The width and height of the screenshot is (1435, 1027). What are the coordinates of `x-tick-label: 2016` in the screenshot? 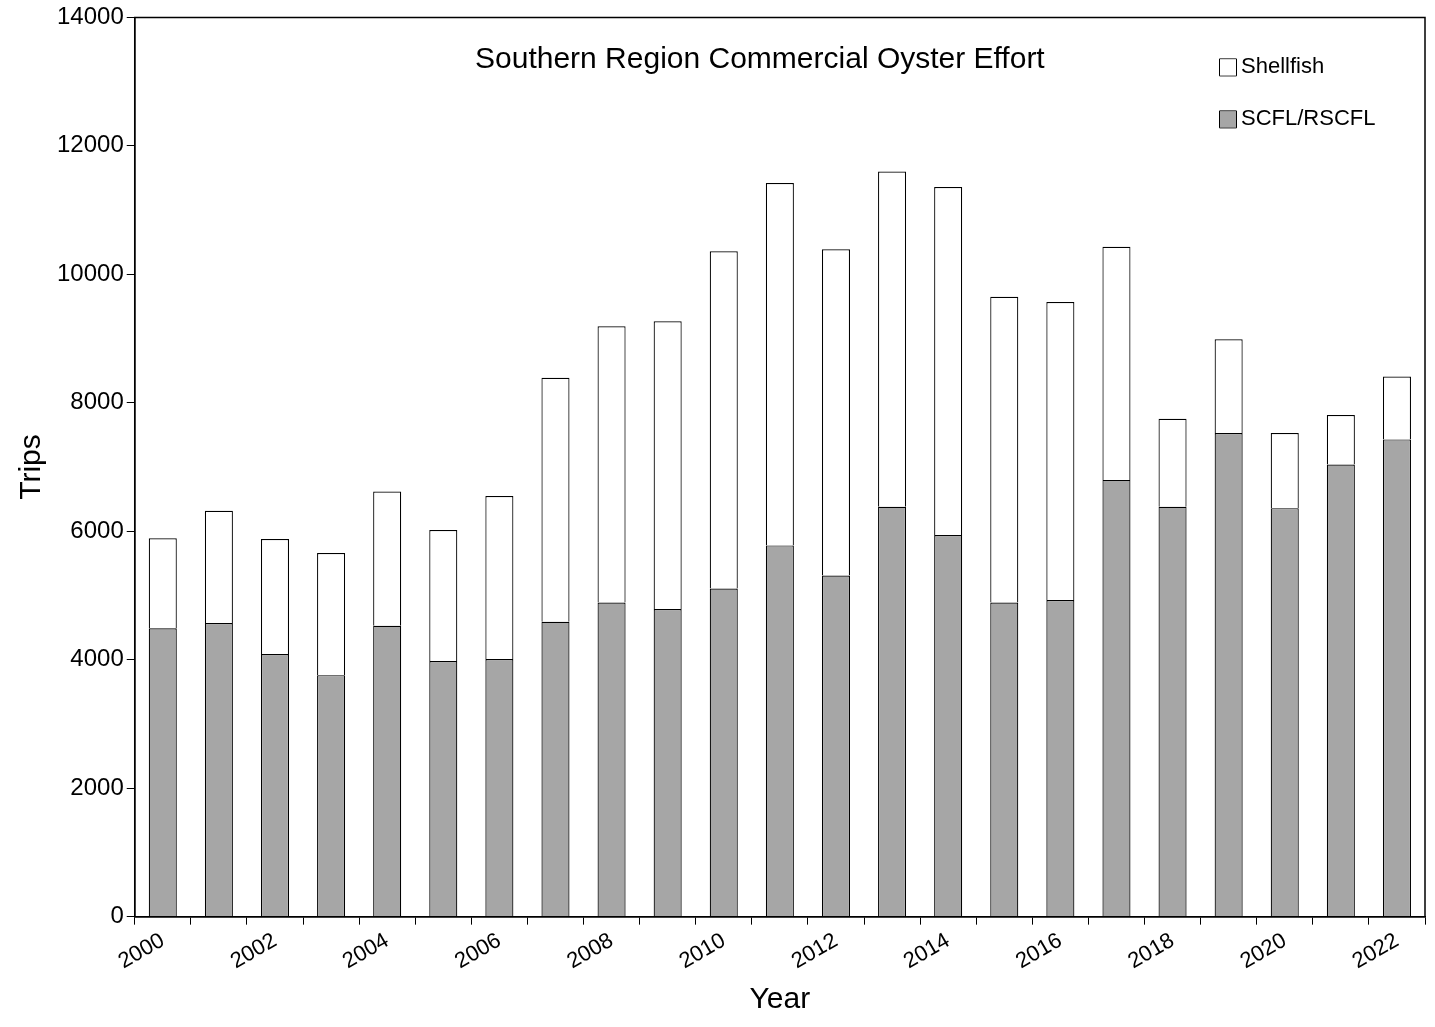 It's located at (1038, 950).